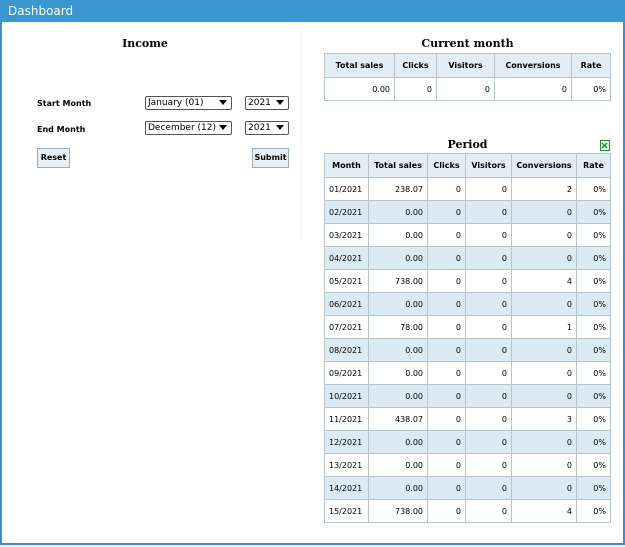  What do you see at coordinates (544, 511) in the screenshot?
I see `table-cell: 4` at bounding box center [544, 511].